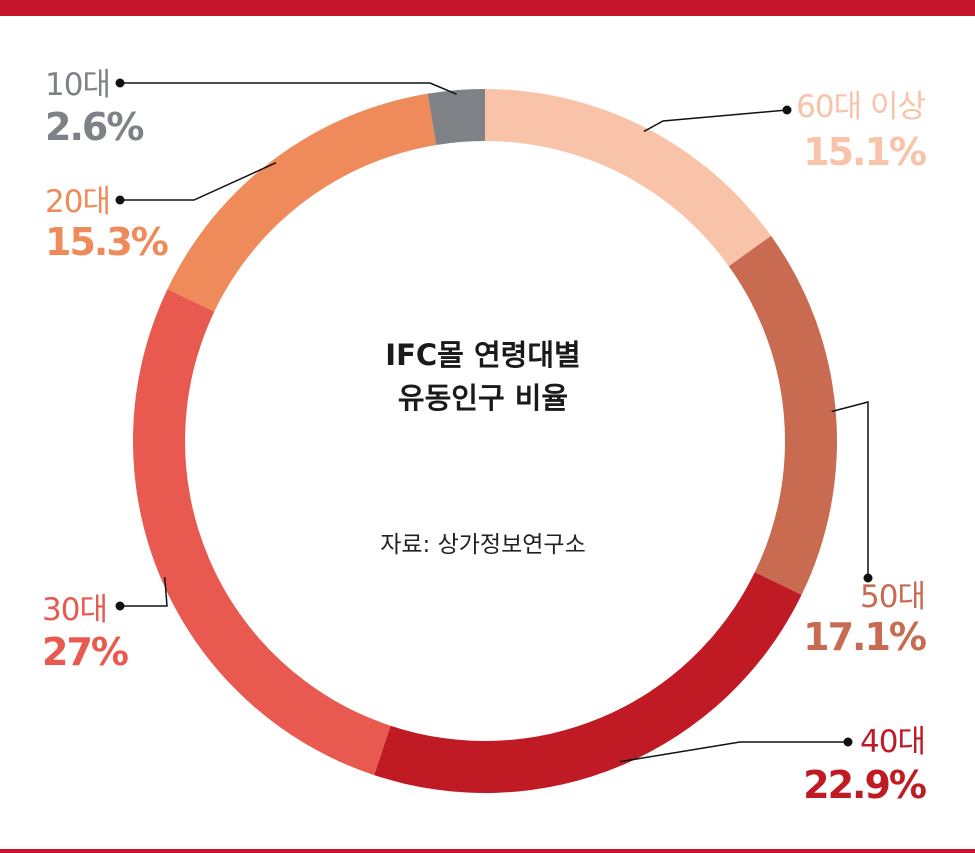 The width and height of the screenshot is (975, 853). I want to click on chart-source: 자료: 상가정보연구소, so click(483, 545).